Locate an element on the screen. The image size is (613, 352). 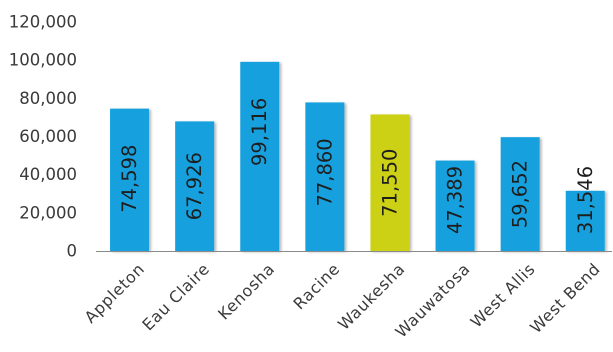
y-axis-tick-labels: 0 20,000 40,000 60,000 80,000 100,000 120,000 is located at coordinates (43, 137).